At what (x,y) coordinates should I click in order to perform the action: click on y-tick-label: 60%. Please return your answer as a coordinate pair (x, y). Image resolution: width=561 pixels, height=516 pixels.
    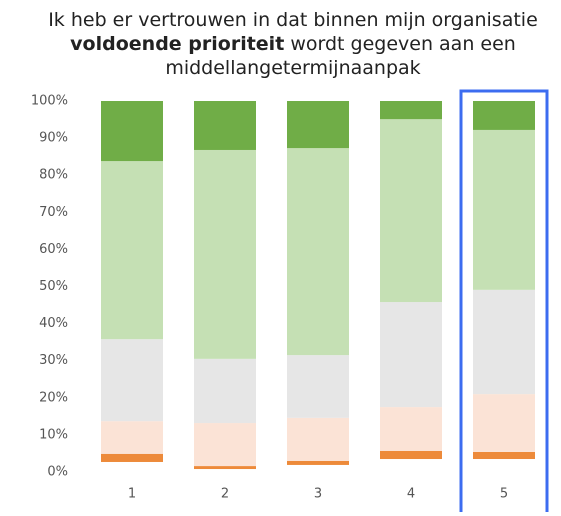
    Looking at the image, I should click on (53, 249).